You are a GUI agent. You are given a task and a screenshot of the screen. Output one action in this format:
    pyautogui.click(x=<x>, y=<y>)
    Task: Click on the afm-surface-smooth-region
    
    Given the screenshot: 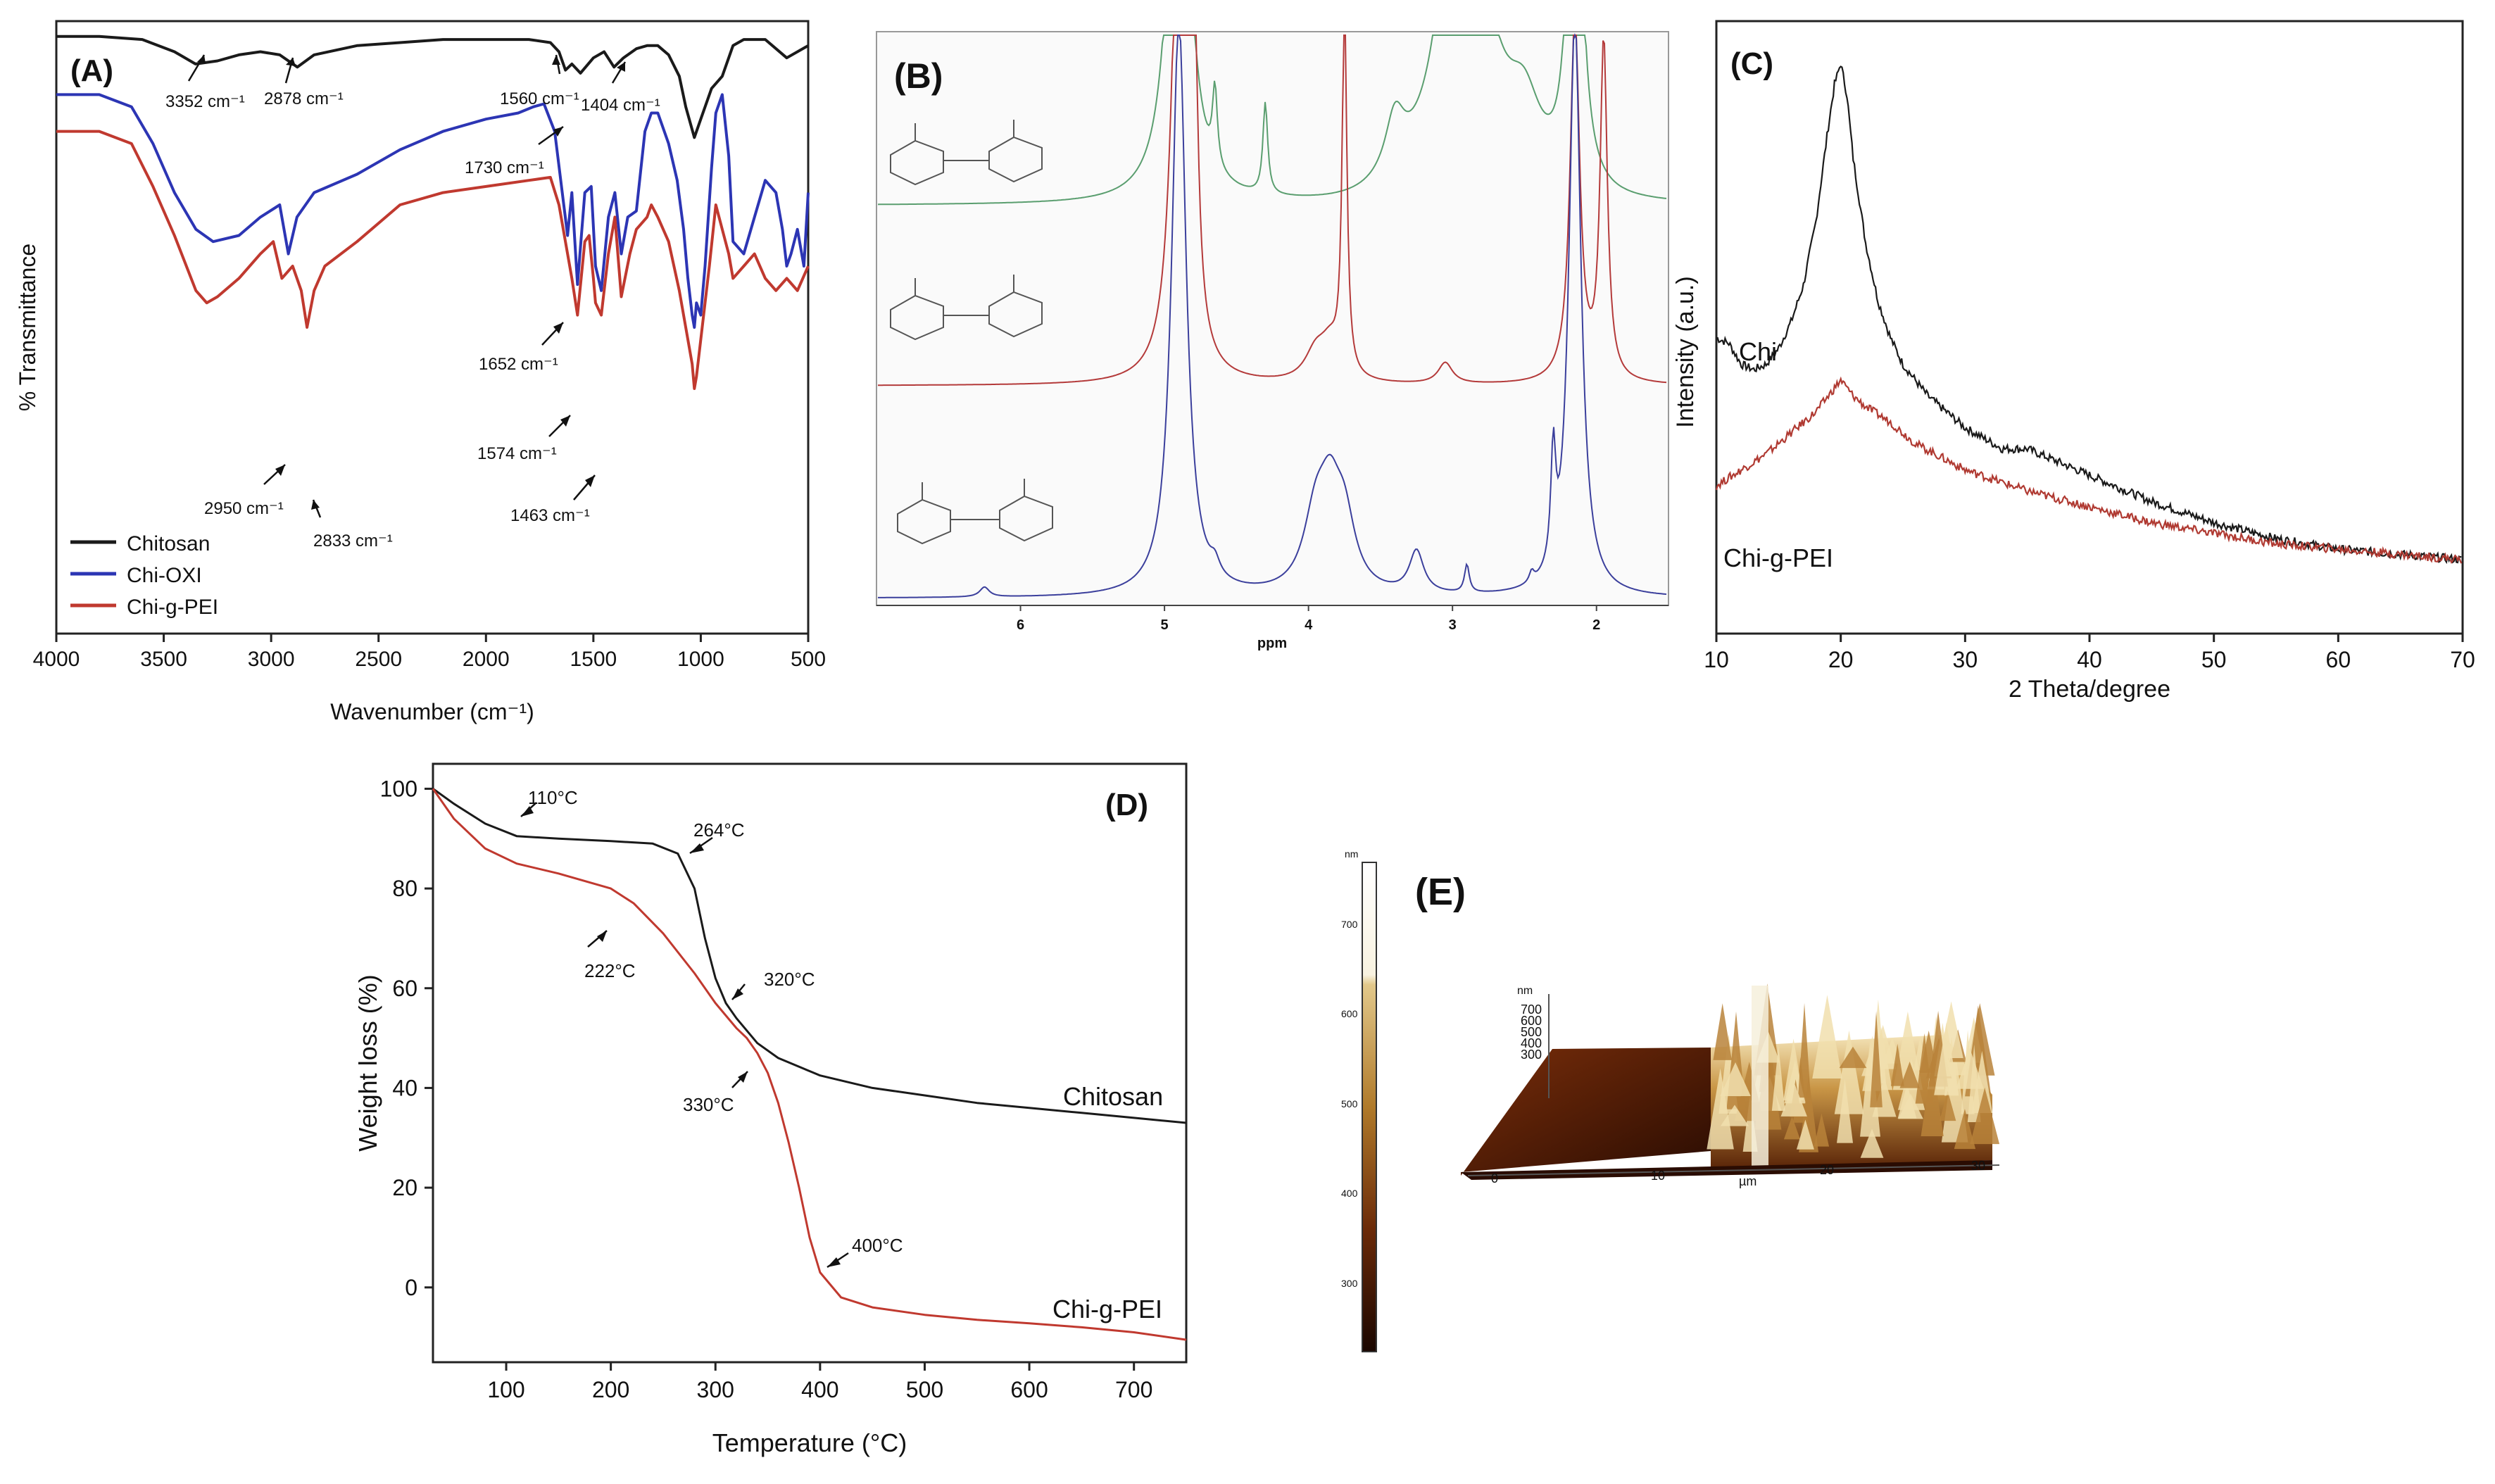 What is the action you would take?
    pyautogui.click(x=1586, y=1112)
    